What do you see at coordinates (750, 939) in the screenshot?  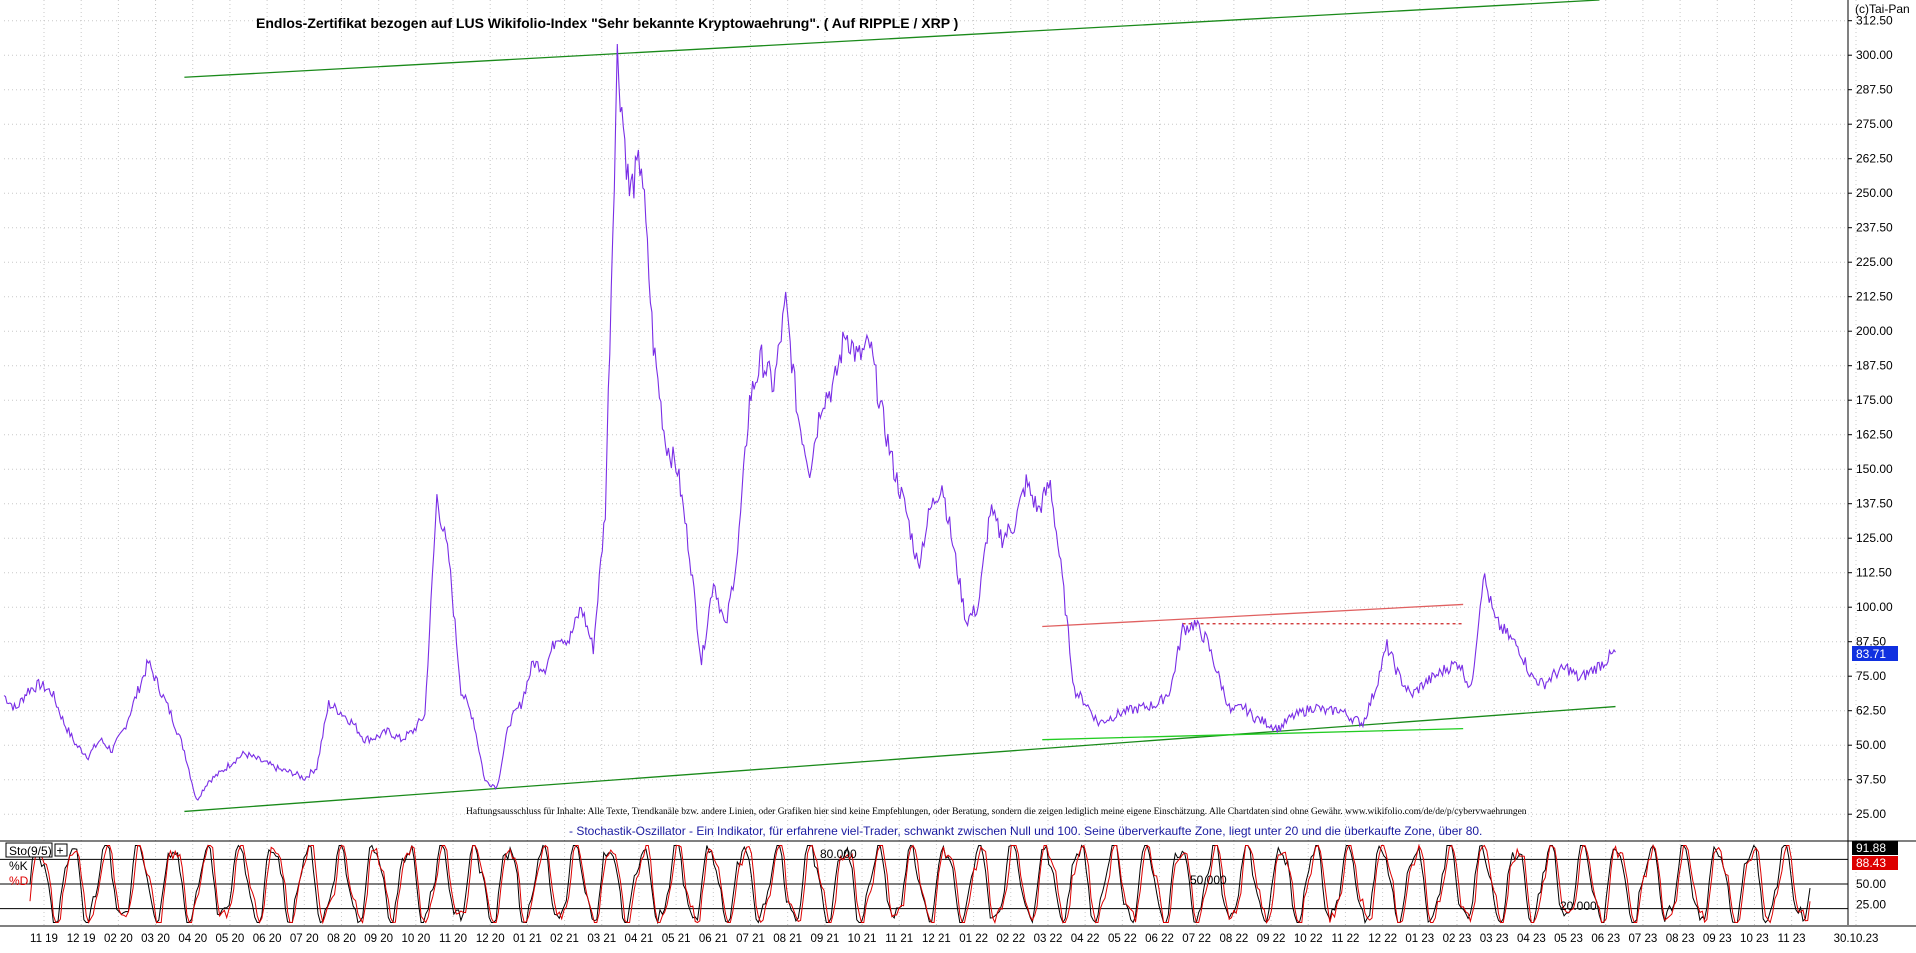 I see `date-tick-label: 07 21` at bounding box center [750, 939].